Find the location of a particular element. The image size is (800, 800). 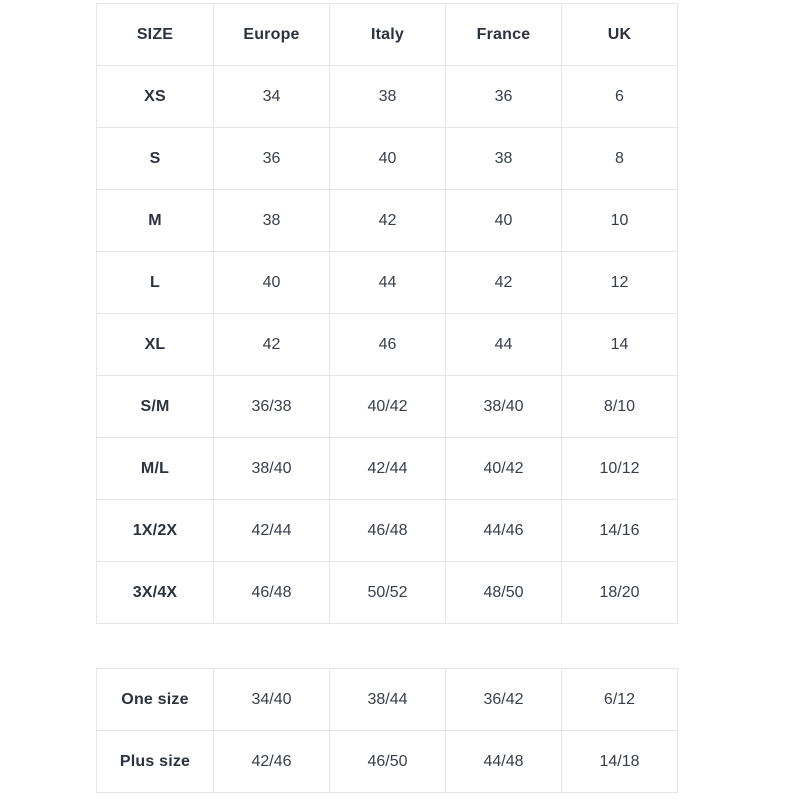

cell-europe: 34/40 is located at coordinates (271, 699).